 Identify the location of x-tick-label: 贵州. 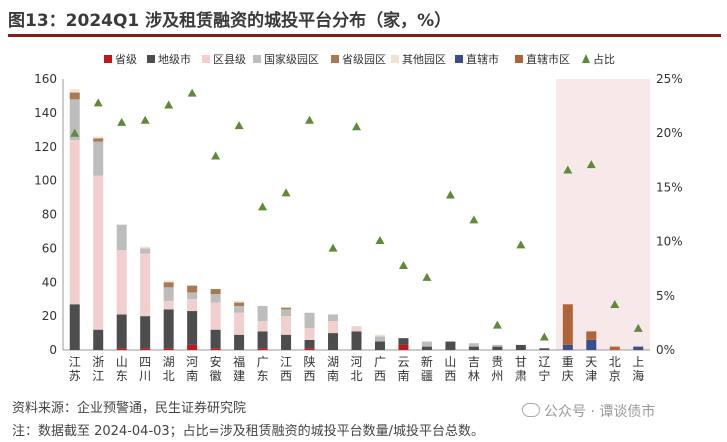
(497, 369).